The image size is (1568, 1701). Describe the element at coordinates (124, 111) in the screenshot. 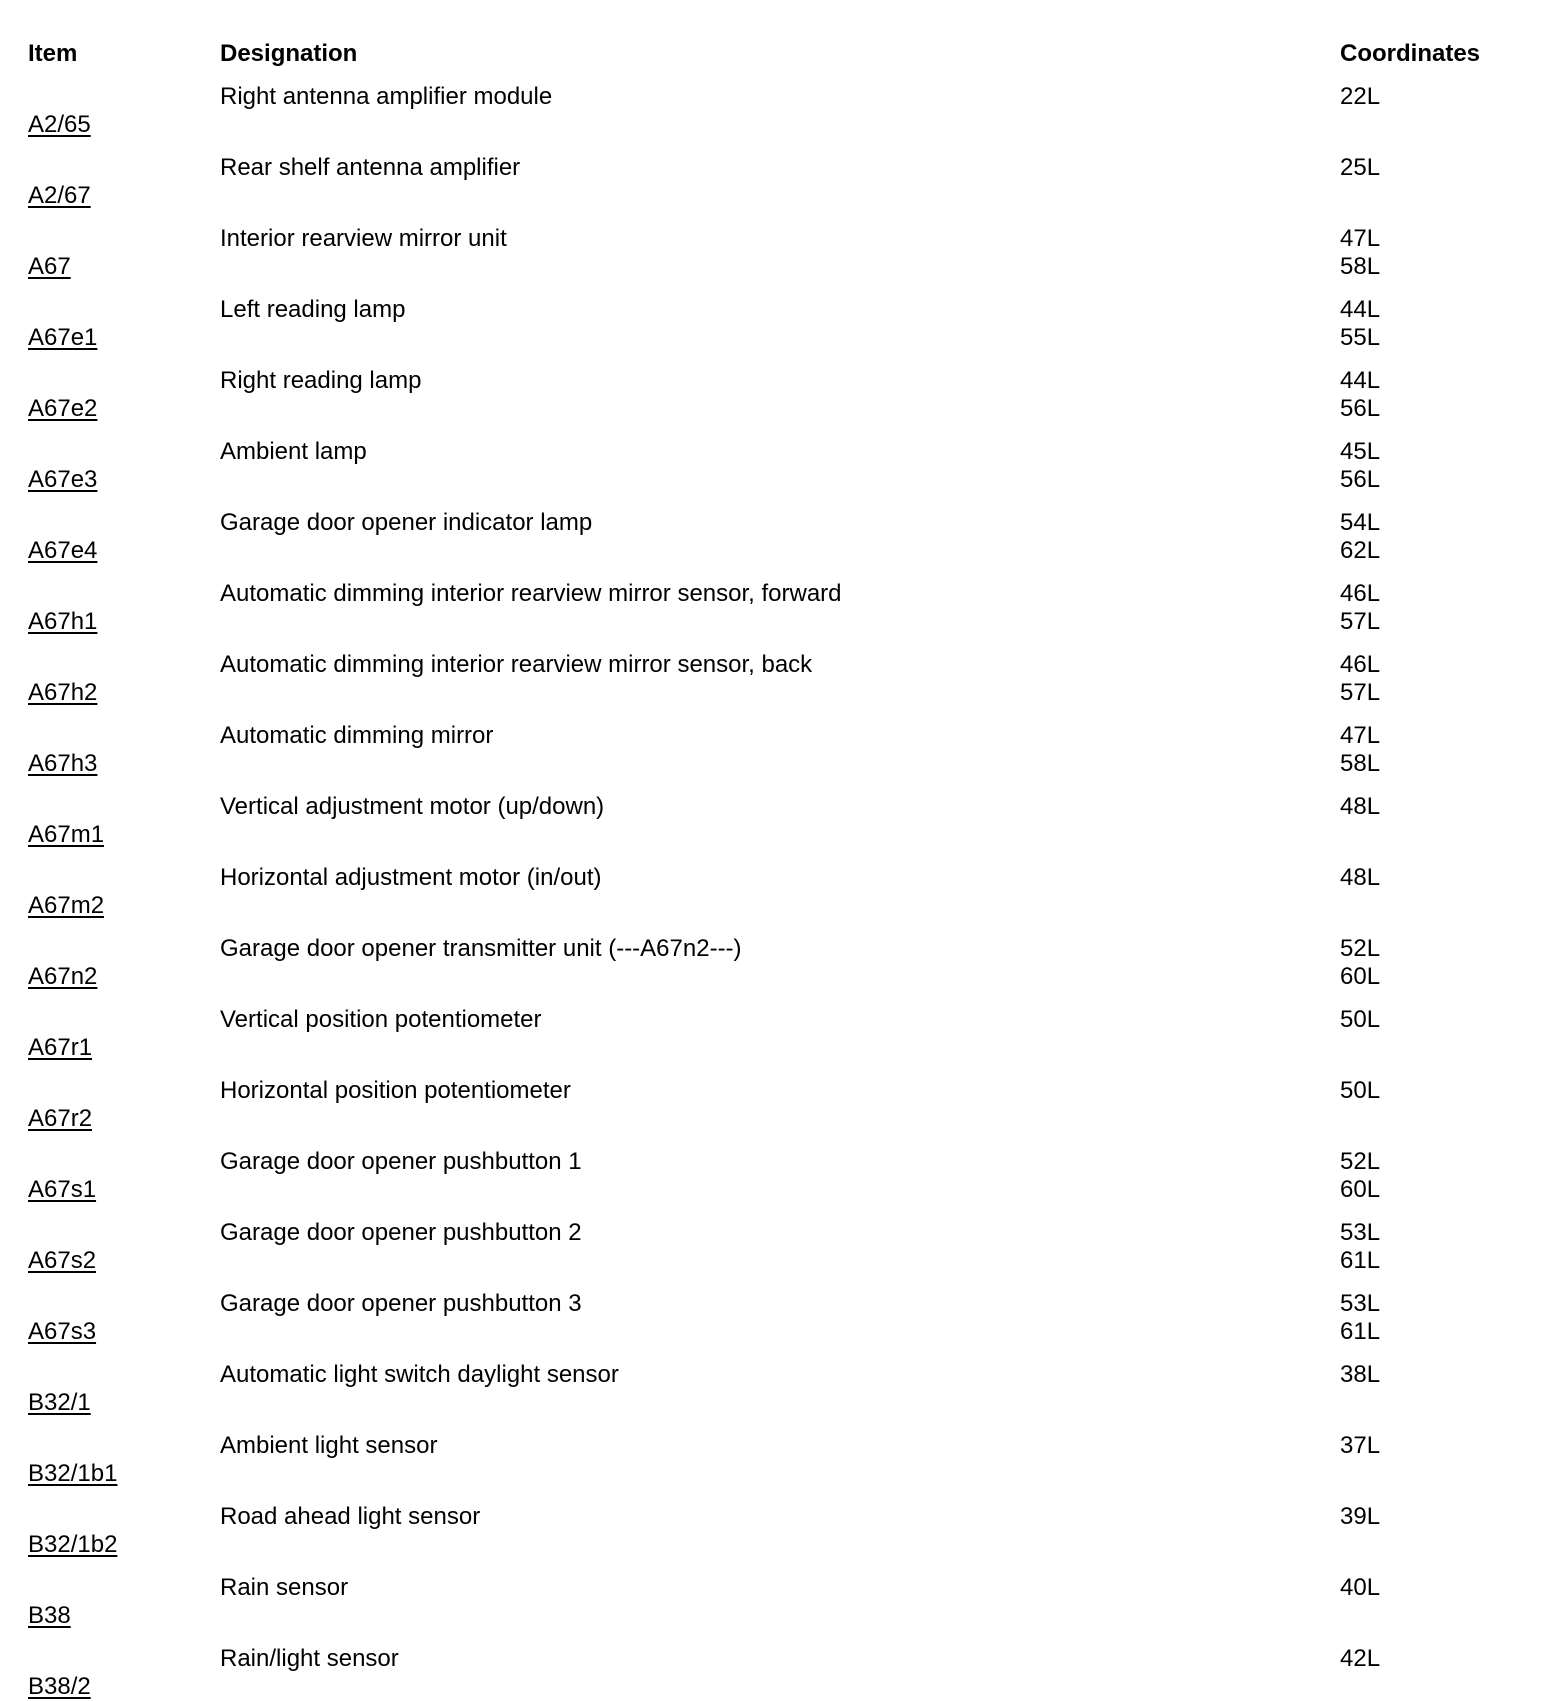

I see `item-cell: A2/65` at that location.